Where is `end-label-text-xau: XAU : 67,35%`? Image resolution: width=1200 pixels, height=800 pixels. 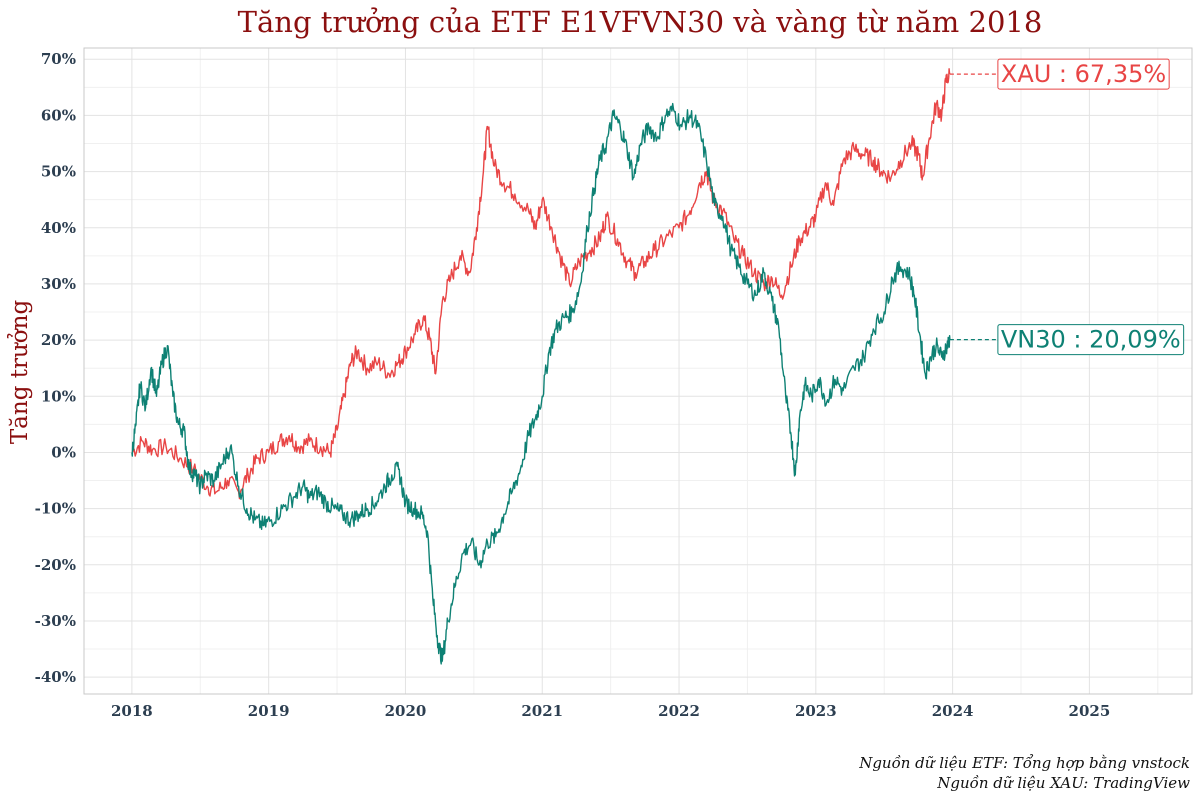 end-label-text-xau: XAU : 67,35% is located at coordinates (1083, 74).